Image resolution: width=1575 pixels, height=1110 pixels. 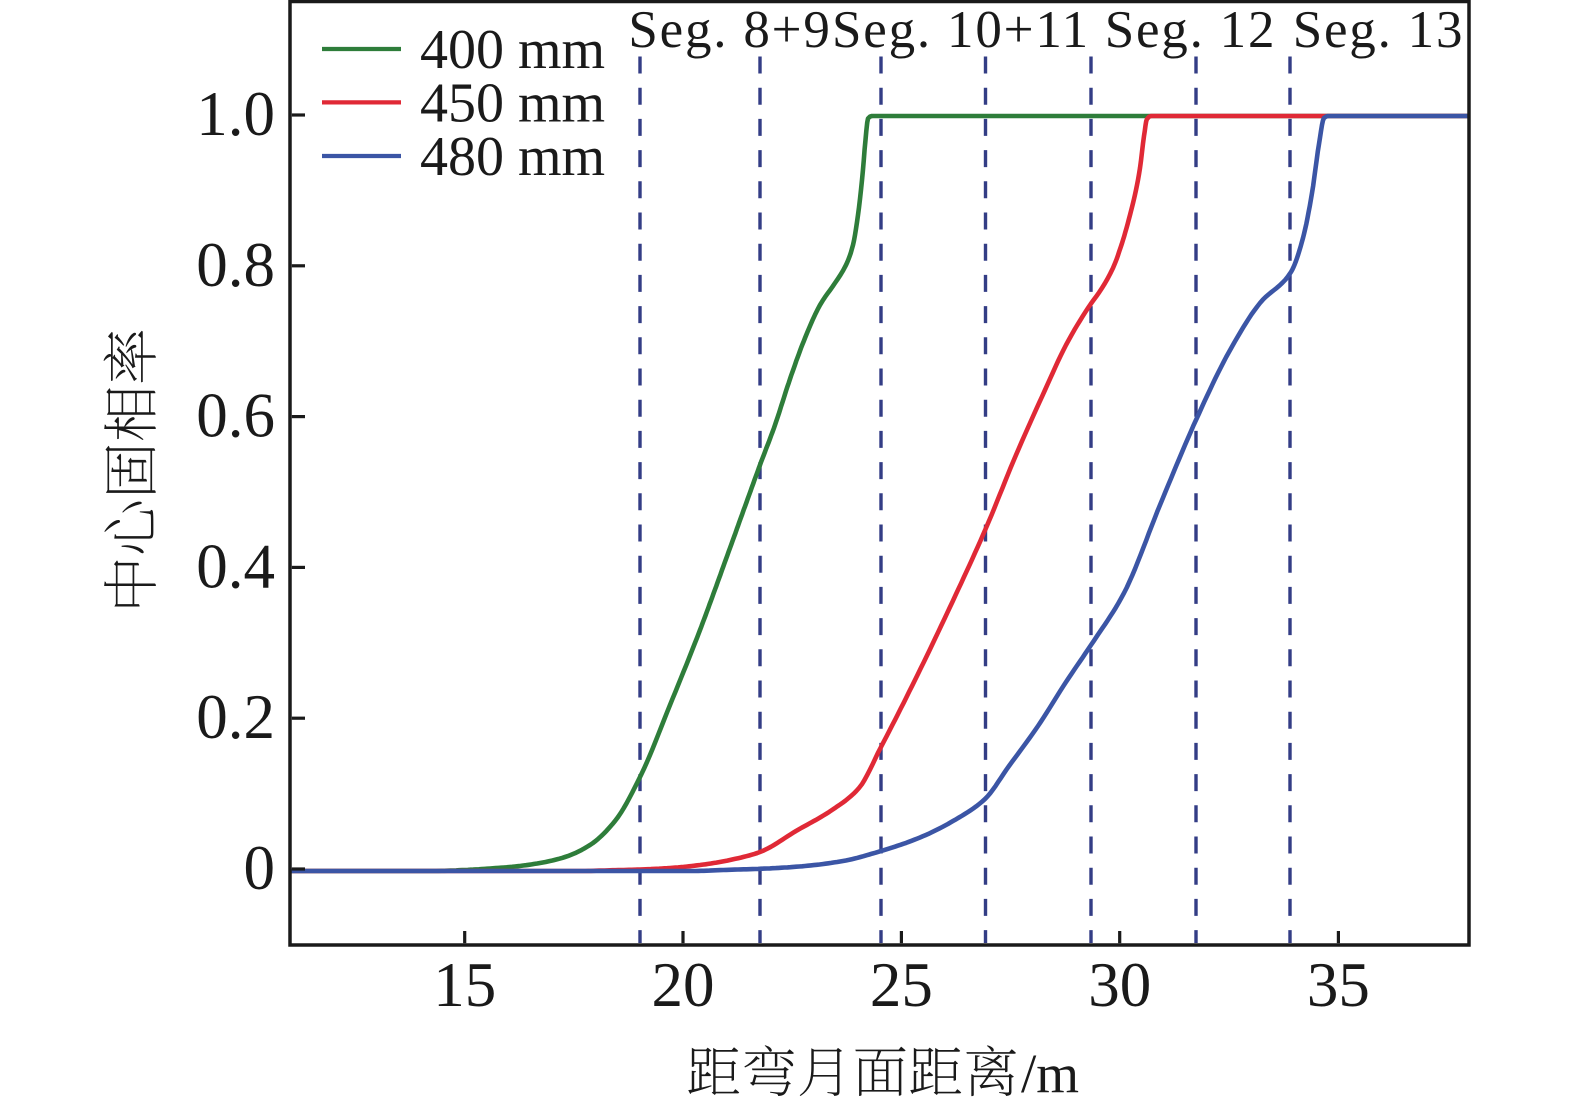 I want to click on svg-text: 0.2, so click(x=235, y=717).